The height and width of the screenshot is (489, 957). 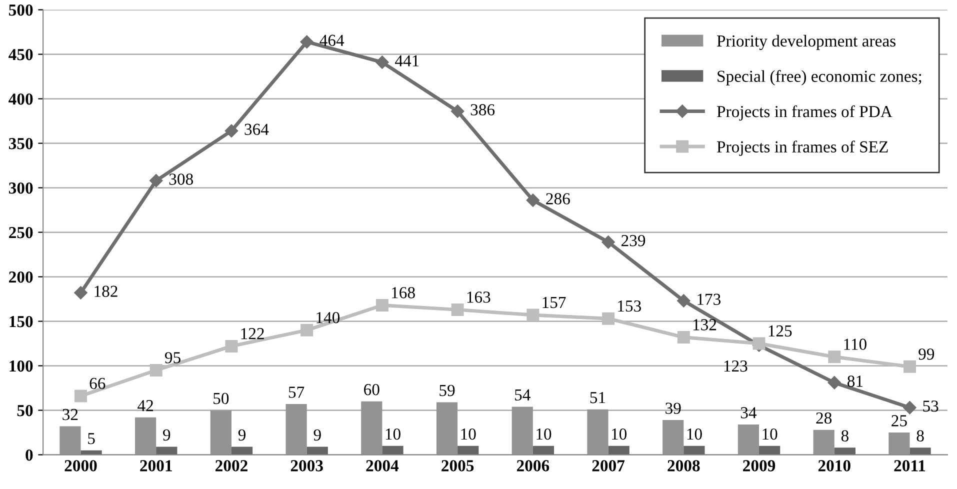 I want to click on legend-label: Projects in frames of PDA, so click(x=804, y=113).